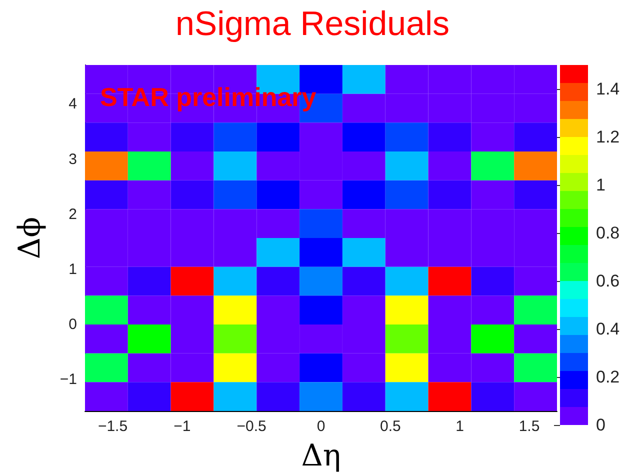 Image resolution: width=625 pixels, height=476 pixels. I want to click on annotation: STAR preliminary, so click(208, 97).